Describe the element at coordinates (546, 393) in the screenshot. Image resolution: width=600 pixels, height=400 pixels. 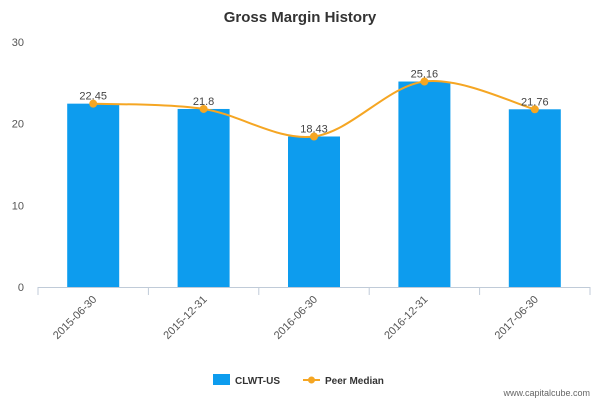
I see `watermark: www.capitalcube.com` at that location.